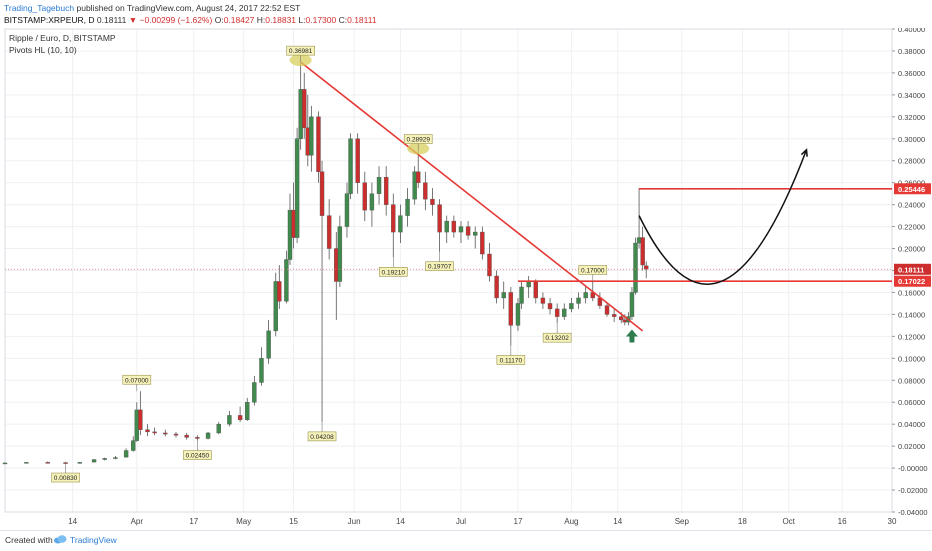 Image resolution: width=932 pixels, height=551 pixels. What do you see at coordinates (302, 20) in the screenshot?
I see `low-label: L:` at bounding box center [302, 20].